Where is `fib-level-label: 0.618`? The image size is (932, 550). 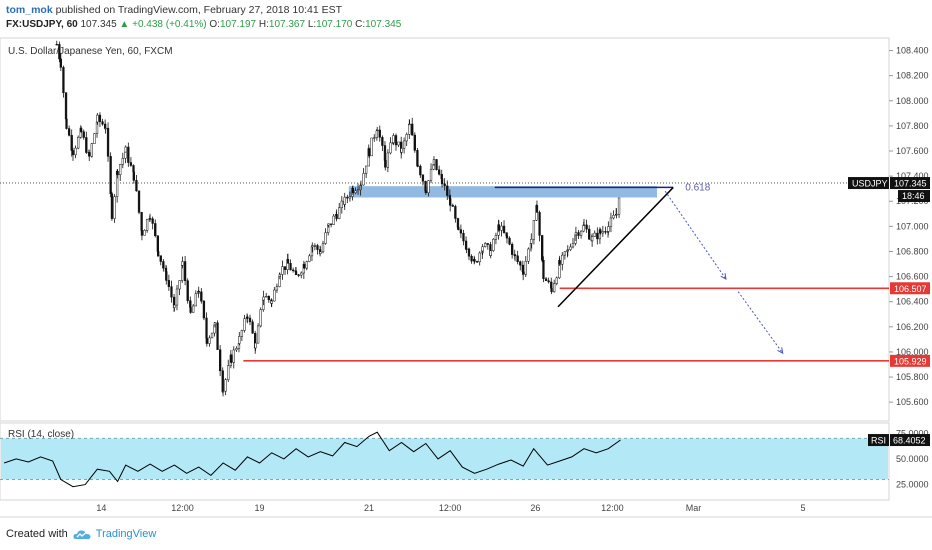 fib-level-label: 0.618 is located at coordinates (697, 187).